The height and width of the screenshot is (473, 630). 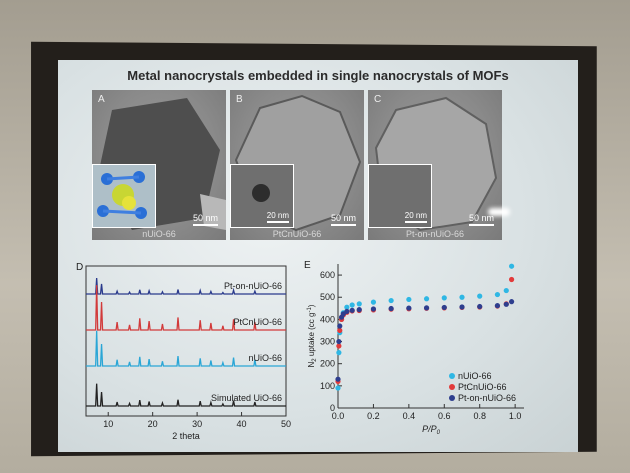 What do you see at coordinates (297, 165) in the screenshot?
I see `tem-panel-b: B 20 nm 50 nm PtCnUiO-66` at bounding box center [297, 165].